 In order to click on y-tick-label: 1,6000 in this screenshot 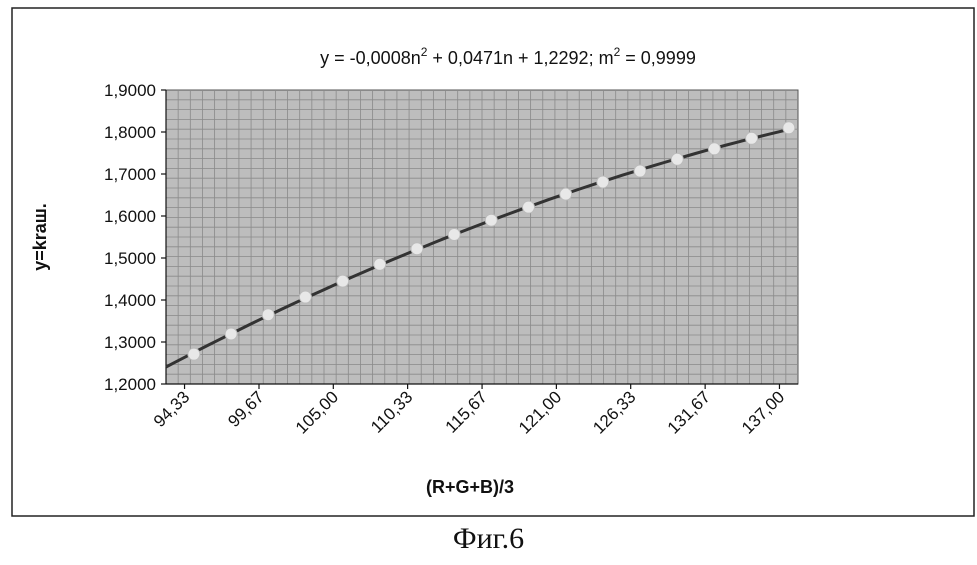, I will do `click(130, 216)`.